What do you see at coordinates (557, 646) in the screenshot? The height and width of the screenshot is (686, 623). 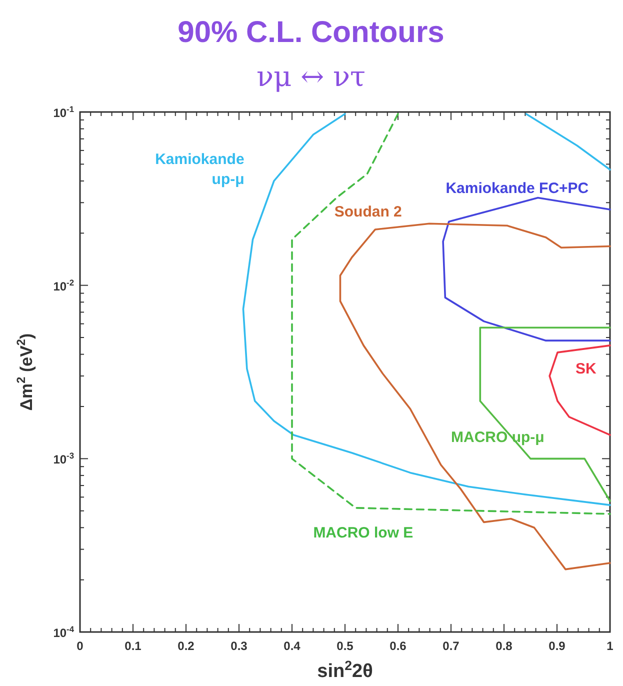 I see `x-tick-label: 0.9` at bounding box center [557, 646].